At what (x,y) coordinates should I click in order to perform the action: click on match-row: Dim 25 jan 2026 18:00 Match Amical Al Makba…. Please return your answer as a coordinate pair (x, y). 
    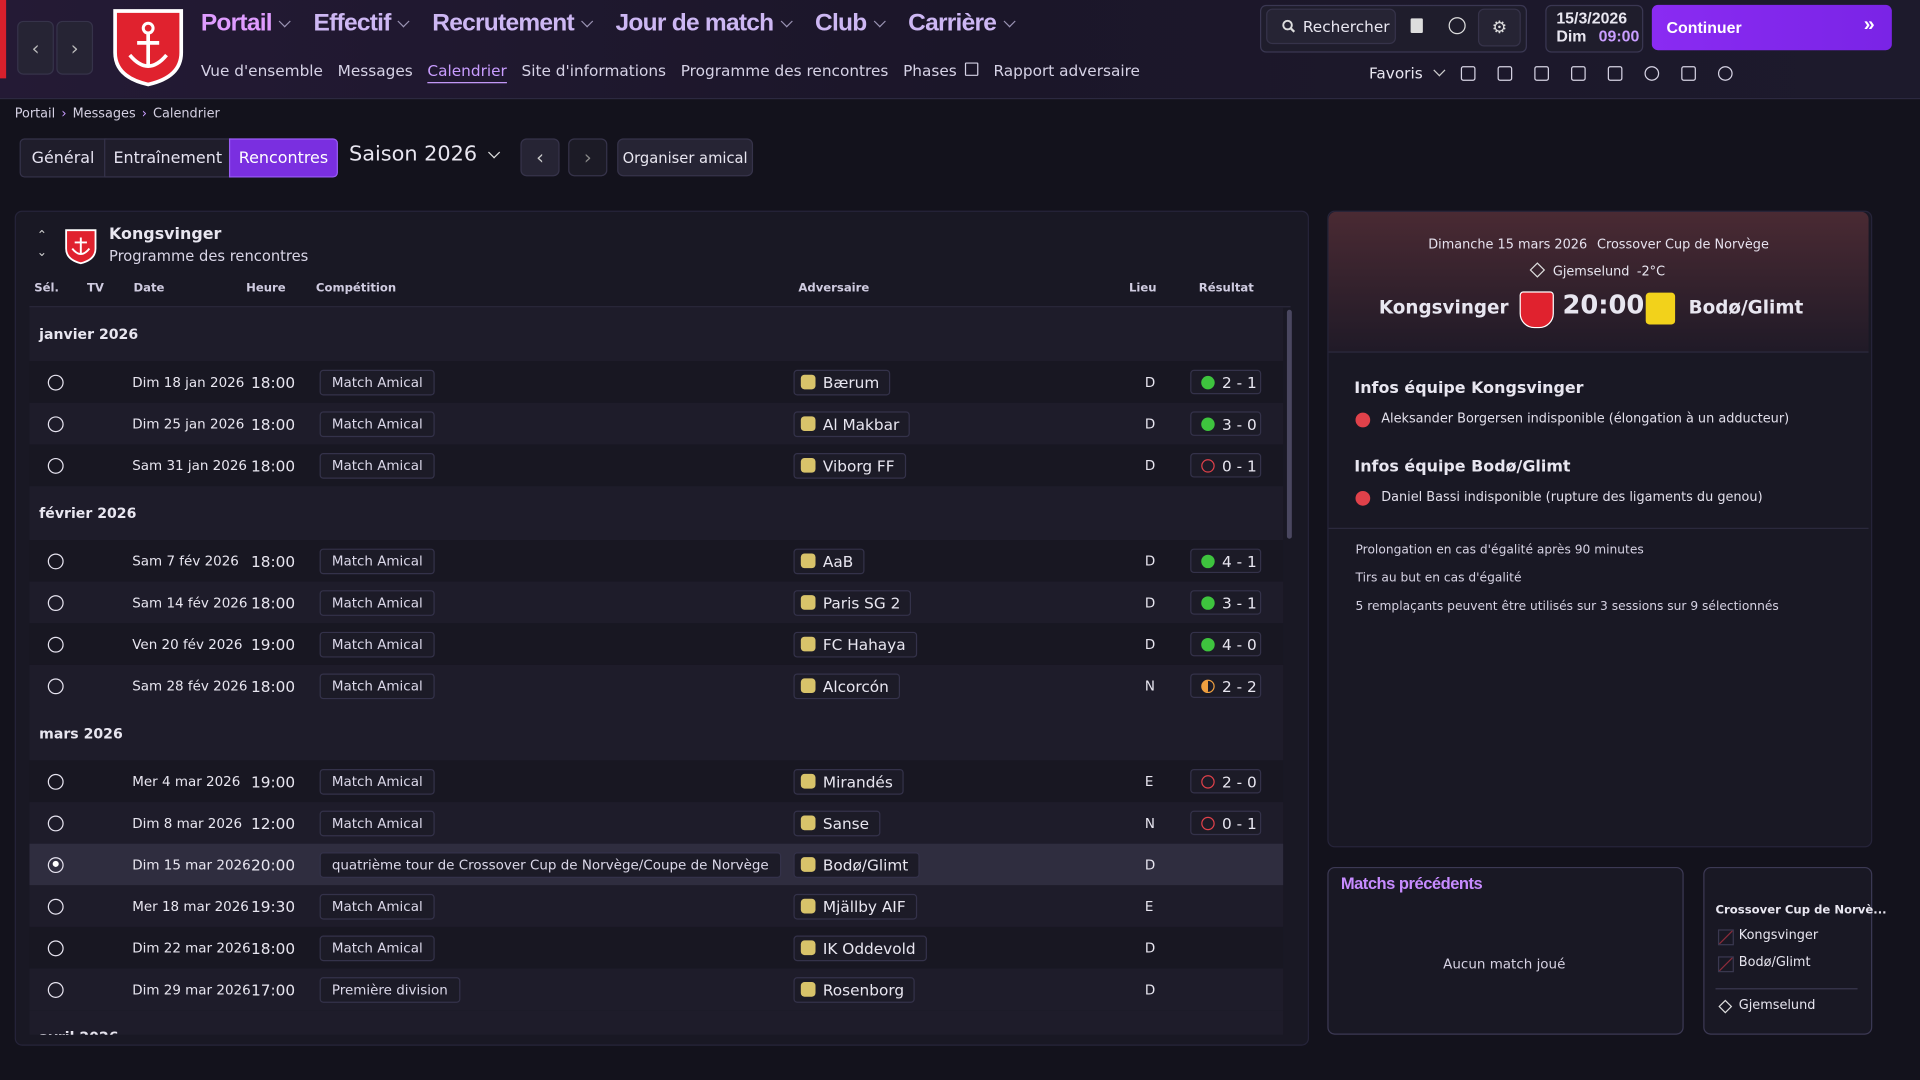
    Looking at the image, I should click on (656, 423).